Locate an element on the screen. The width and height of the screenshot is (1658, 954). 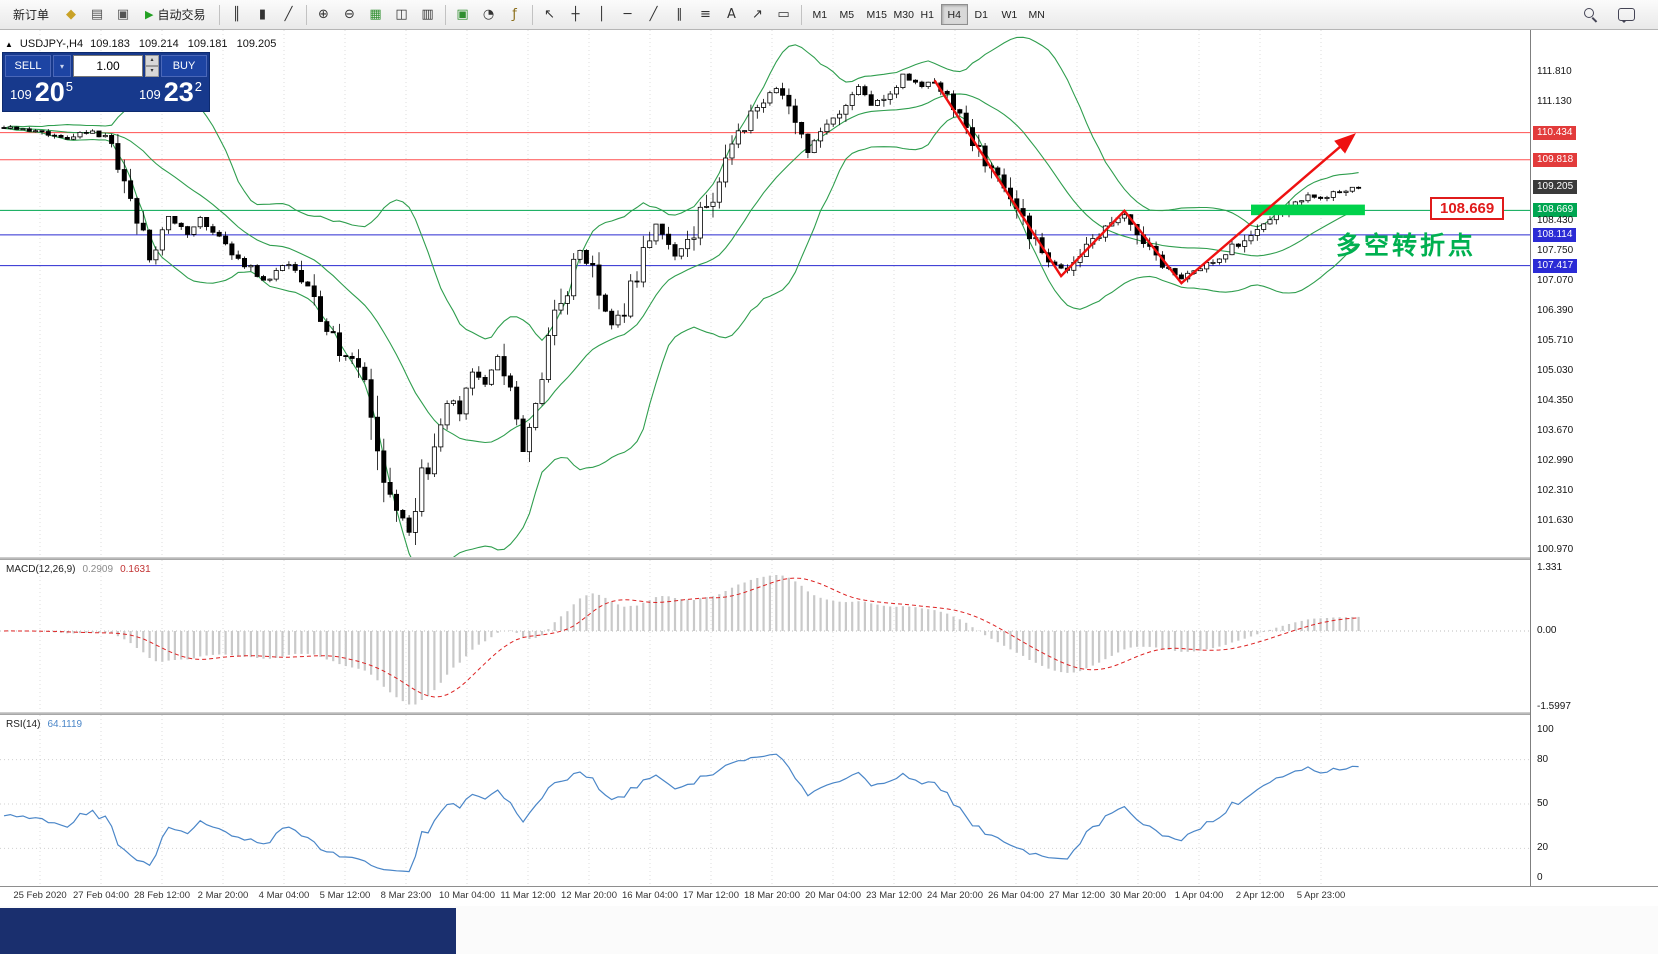
tile-windows-button: ▦ is located at coordinates (376, 15).